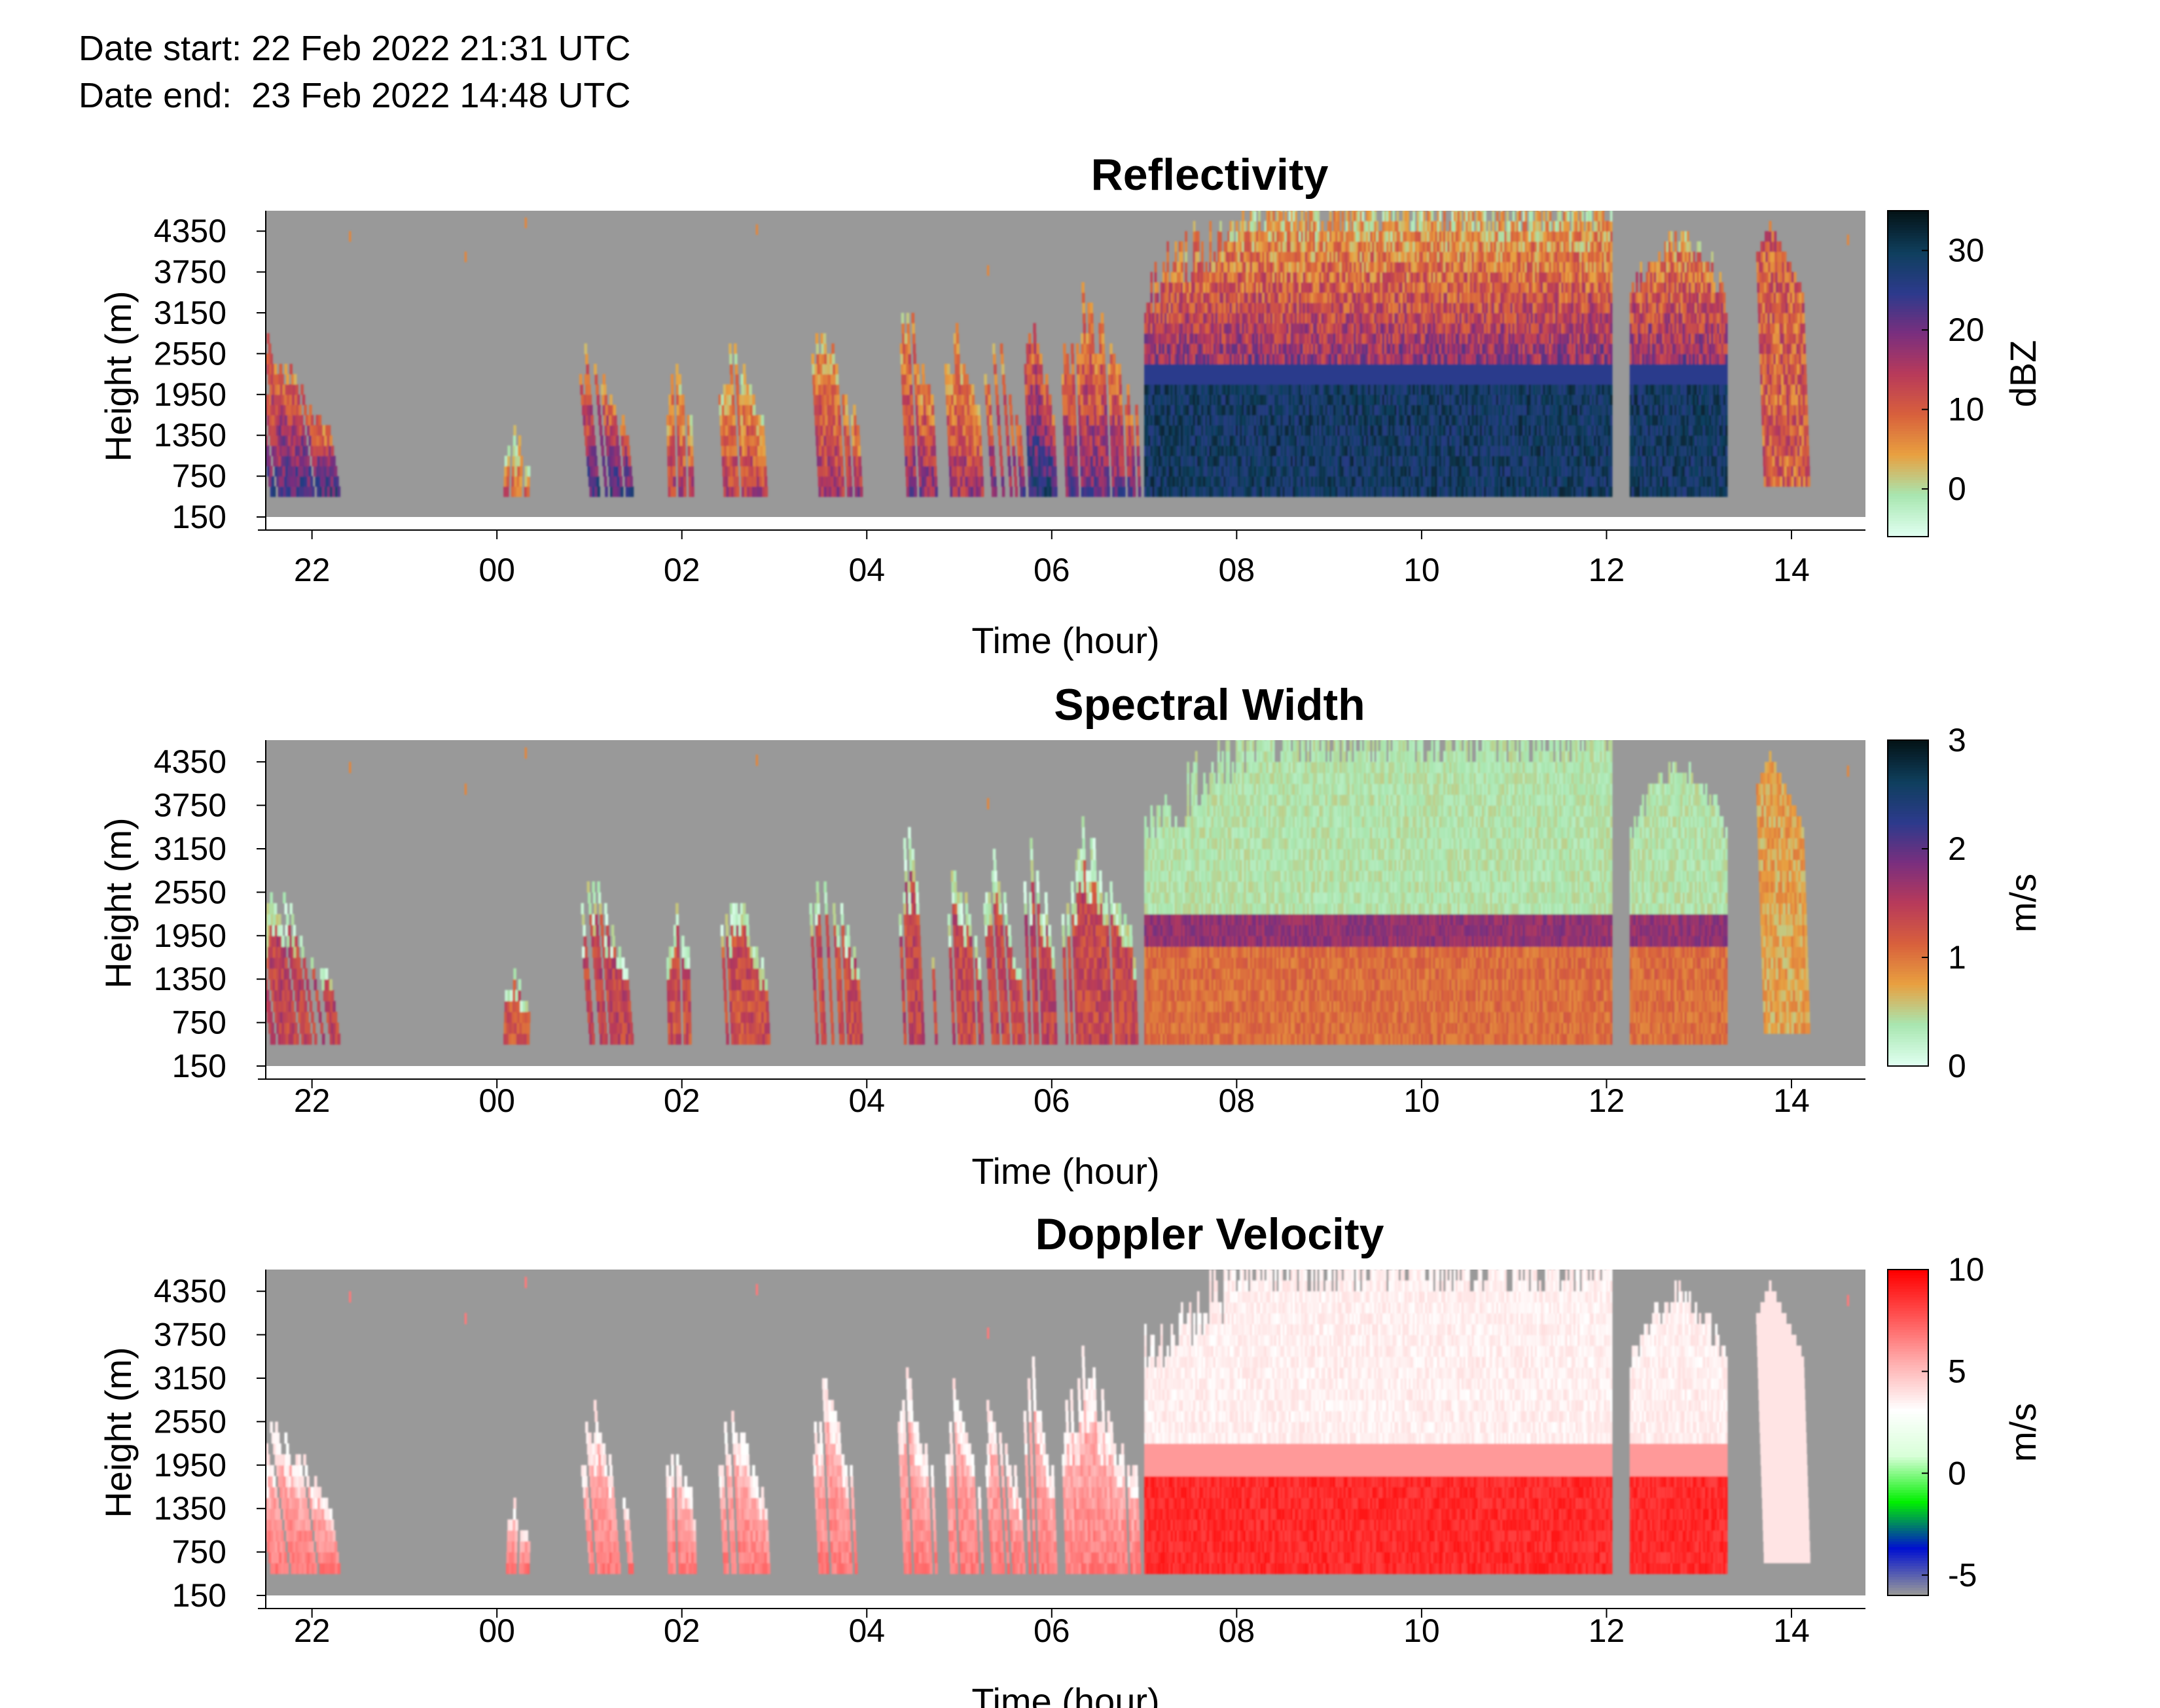 The height and width of the screenshot is (1708, 2160). Describe the element at coordinates (1055, 349) in the screenshot. I see `heatmap-cells` at that location.